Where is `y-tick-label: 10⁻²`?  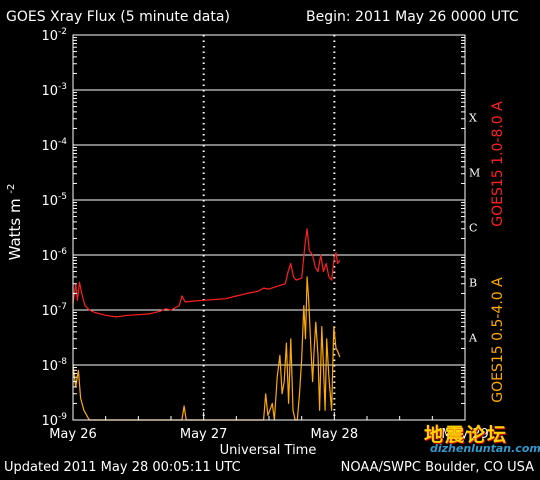 y-tick-label: 10⁻² is located at coordinates (54, 35).